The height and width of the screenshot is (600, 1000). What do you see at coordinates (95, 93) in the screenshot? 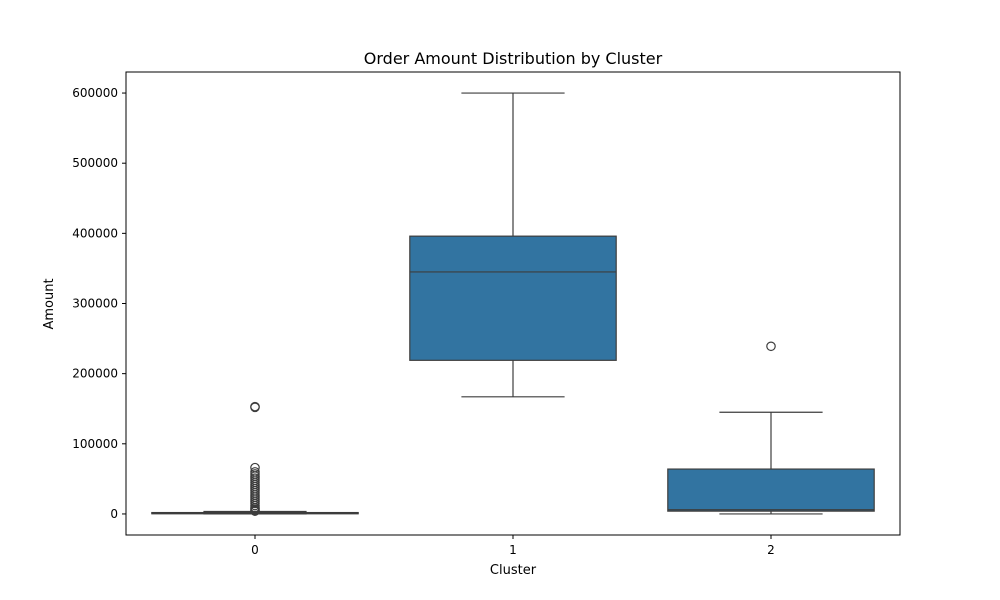
I see `y-tick-label: 600000` at bounding box center [95, 93].